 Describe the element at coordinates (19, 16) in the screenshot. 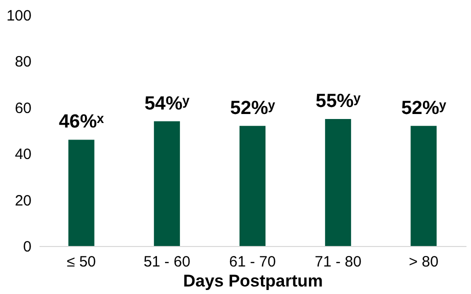

I see `y-tick-label: 100` at that location.